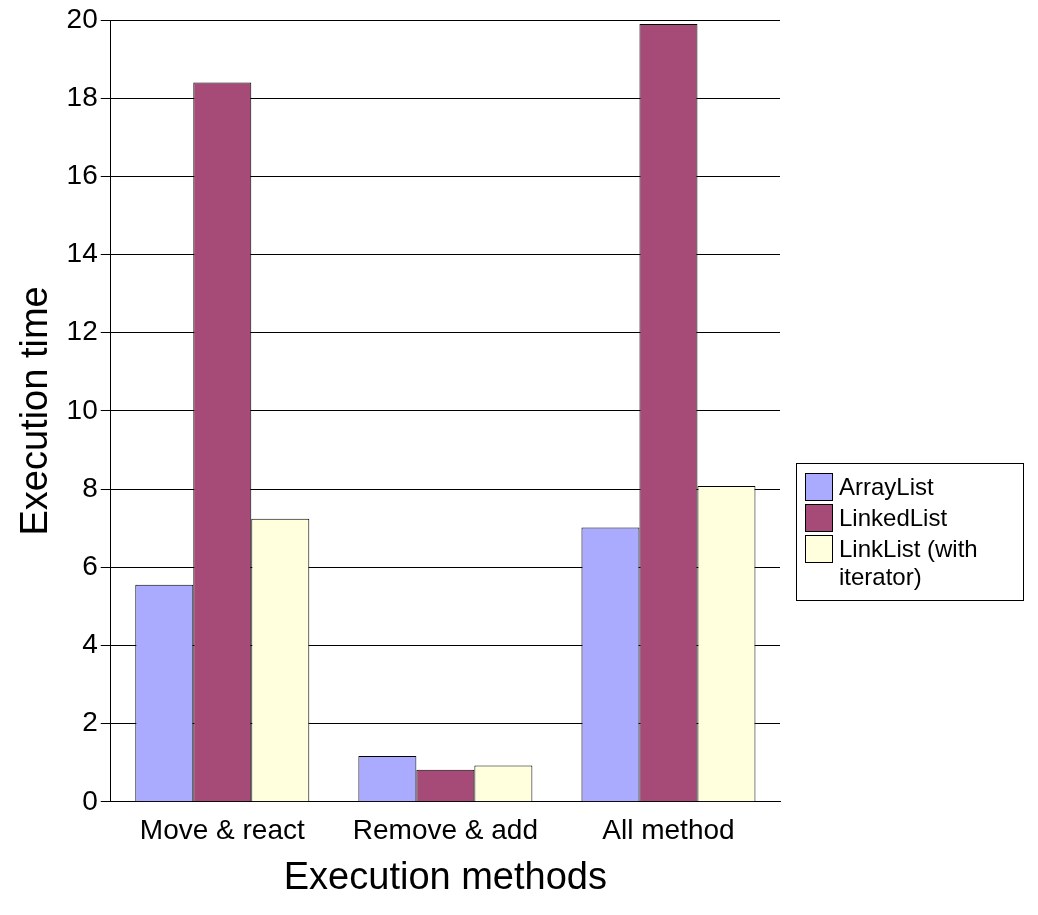  What do you see at coordinates (90, 487) in the screenshot?
I see `y-tick-label: 8` at bounding box center [90, 487].